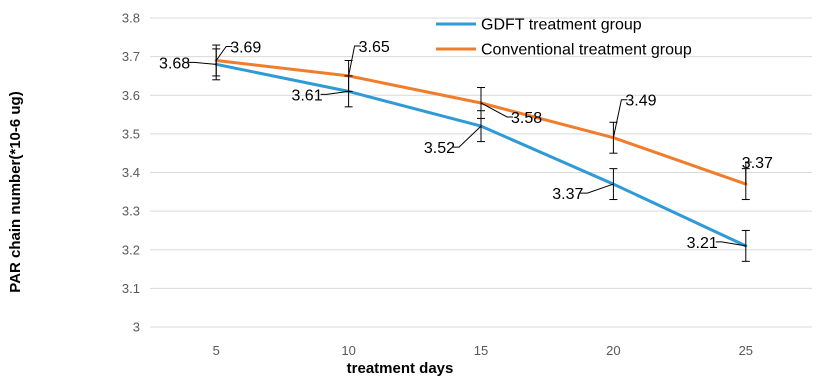 The width and height of the screenshot is (835, 380). What do you see at coordinates (131, 133) in the screenshot?
I see `y-tick-label: 3.5` at bounding box center [131, 133].